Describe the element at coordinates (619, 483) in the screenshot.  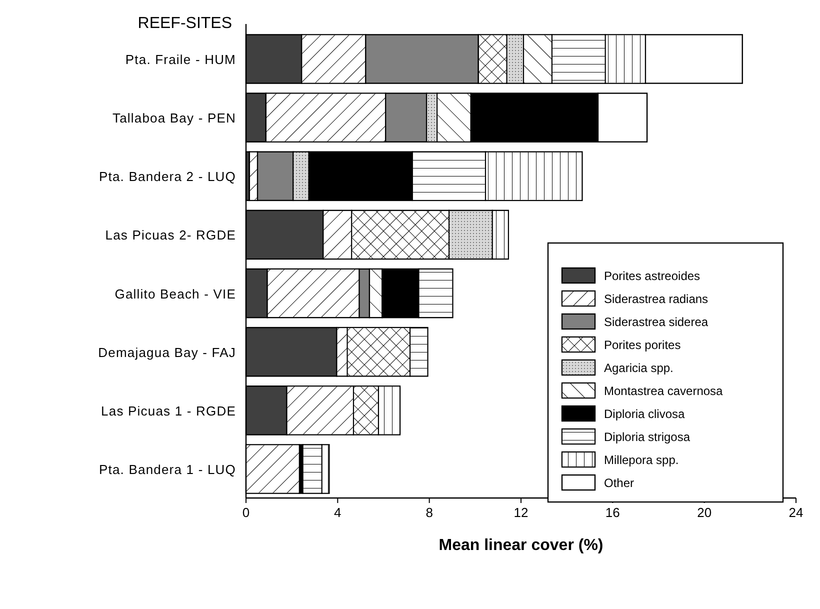
I see `legend-label: Other` at that location.